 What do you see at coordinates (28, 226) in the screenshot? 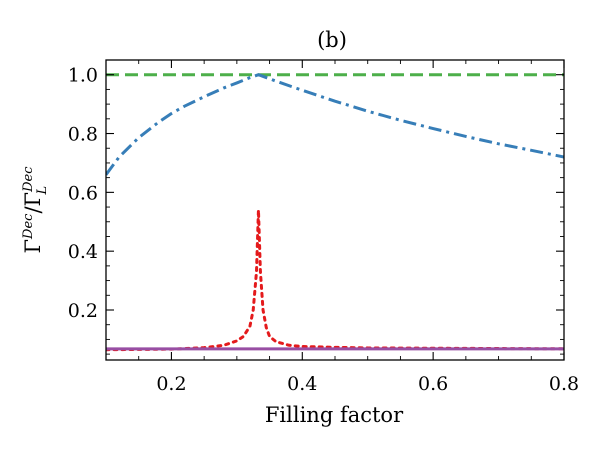
I see `y-label-numerator-sup: Dec` at bounding box center [28, 226].